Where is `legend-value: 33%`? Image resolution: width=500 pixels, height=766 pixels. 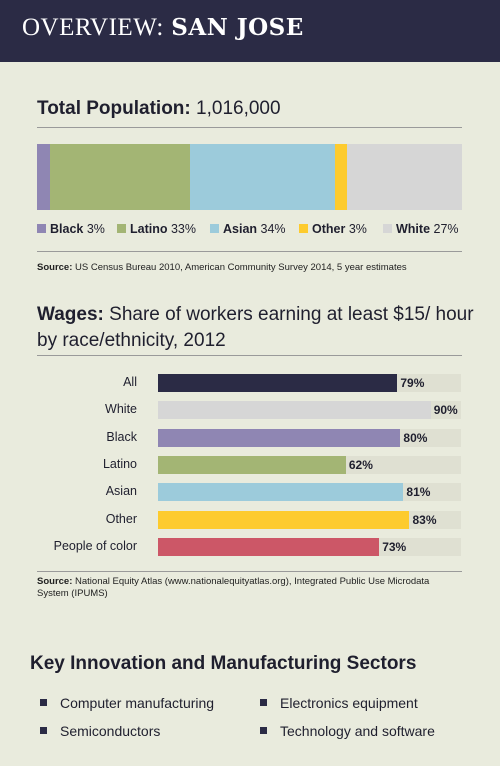 legend-value: 33% is located at coordinates (181, 229).